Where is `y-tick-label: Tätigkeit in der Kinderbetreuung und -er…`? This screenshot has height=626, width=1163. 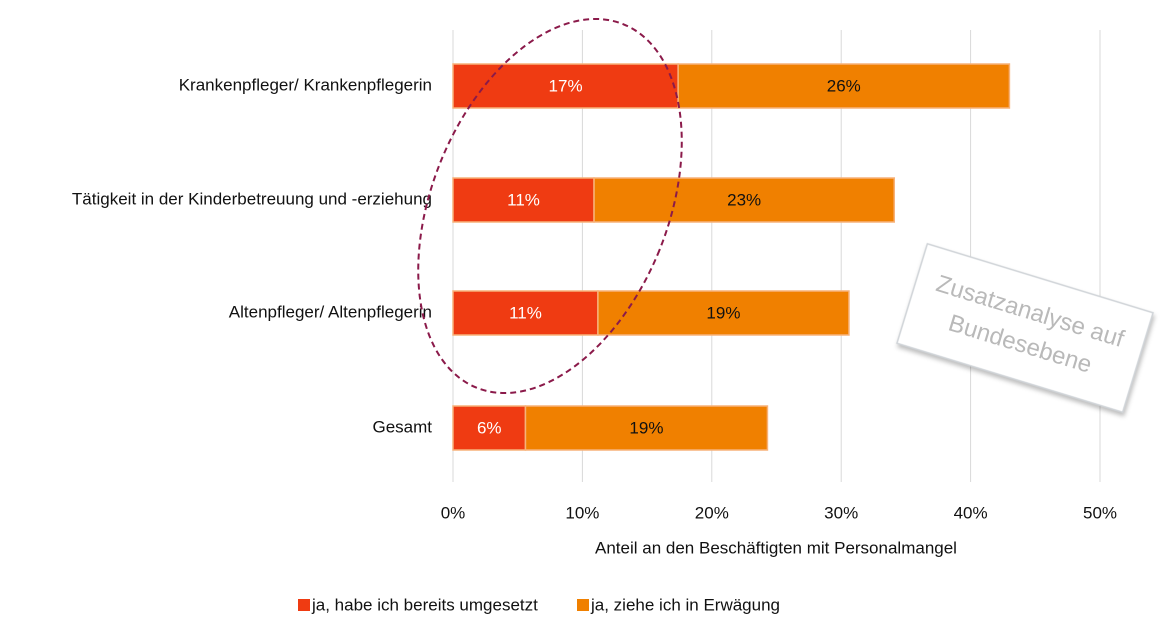 y-tick-label: Tätigkeit in der Kinderbetreuung und -er… is located at coordinates (252, 198).